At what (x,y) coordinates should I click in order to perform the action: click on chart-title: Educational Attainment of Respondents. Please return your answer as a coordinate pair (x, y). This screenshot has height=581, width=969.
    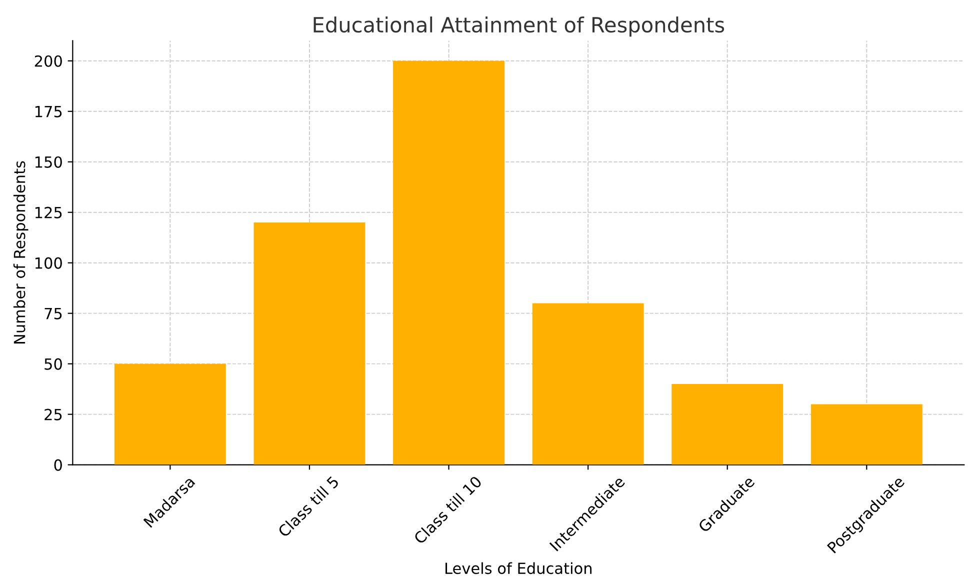
    Looking at the image, I should click on (519, 26).